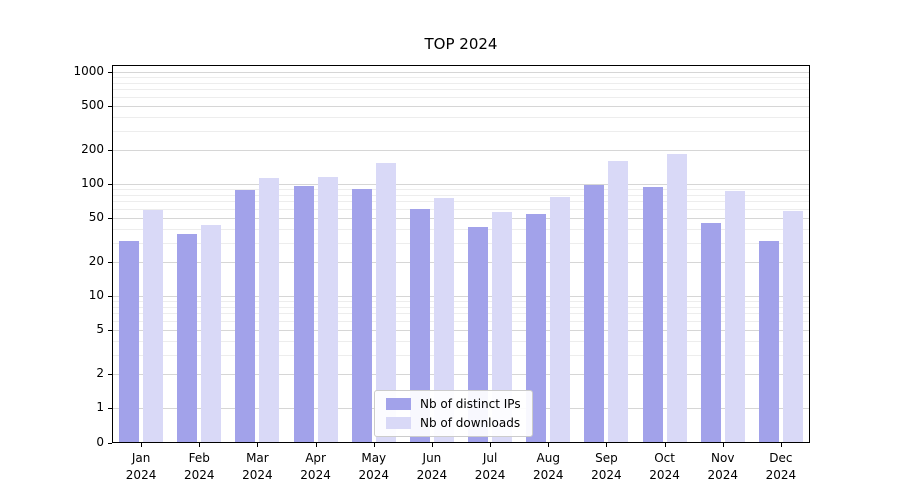 The width and height of the screenshot is (900, 500). I want to click on legend-label: Nb of downloads, so click(470, 423).